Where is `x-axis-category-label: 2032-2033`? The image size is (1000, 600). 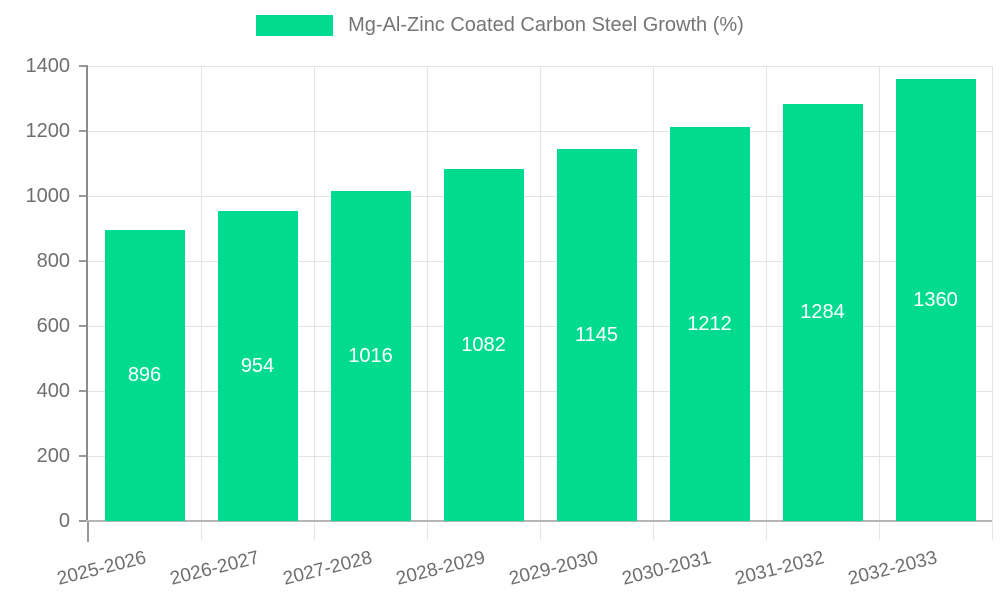 x-axis-category-label: 2032-2033 is located at coordinates (892, 568).